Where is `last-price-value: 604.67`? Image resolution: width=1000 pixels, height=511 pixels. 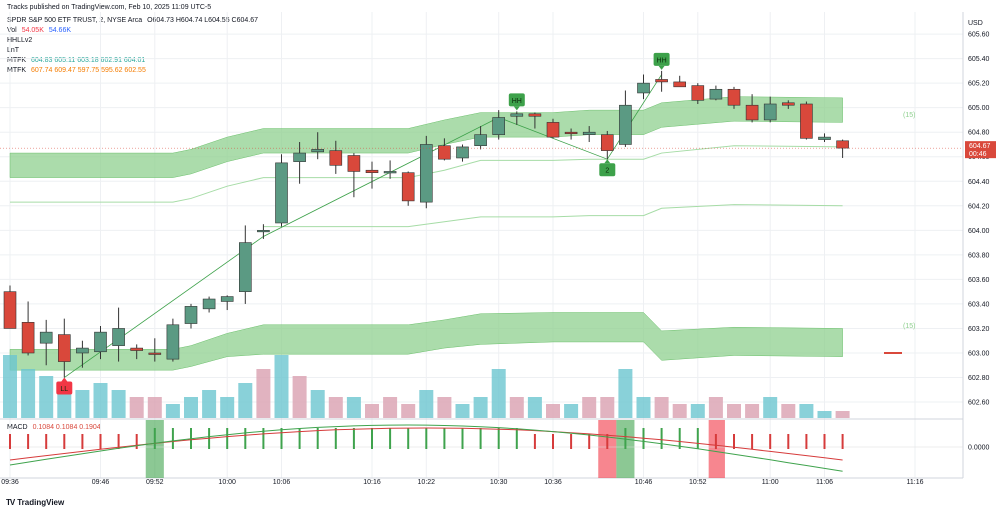 last-price-value: 604.67 is located at coordinates (980, 146).